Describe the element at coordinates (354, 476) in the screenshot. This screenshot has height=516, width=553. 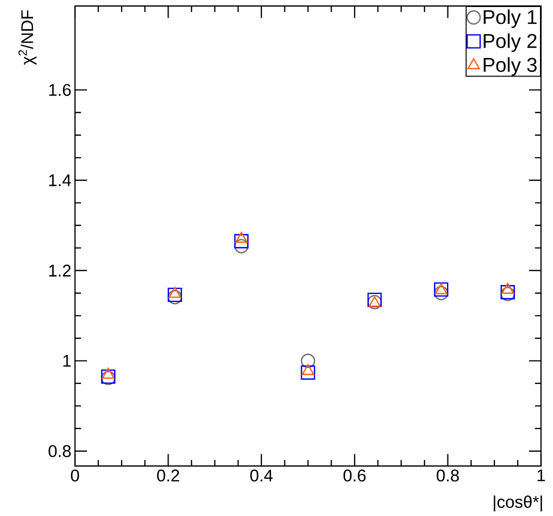
I see `x-tick-label: 0.6` at that location.